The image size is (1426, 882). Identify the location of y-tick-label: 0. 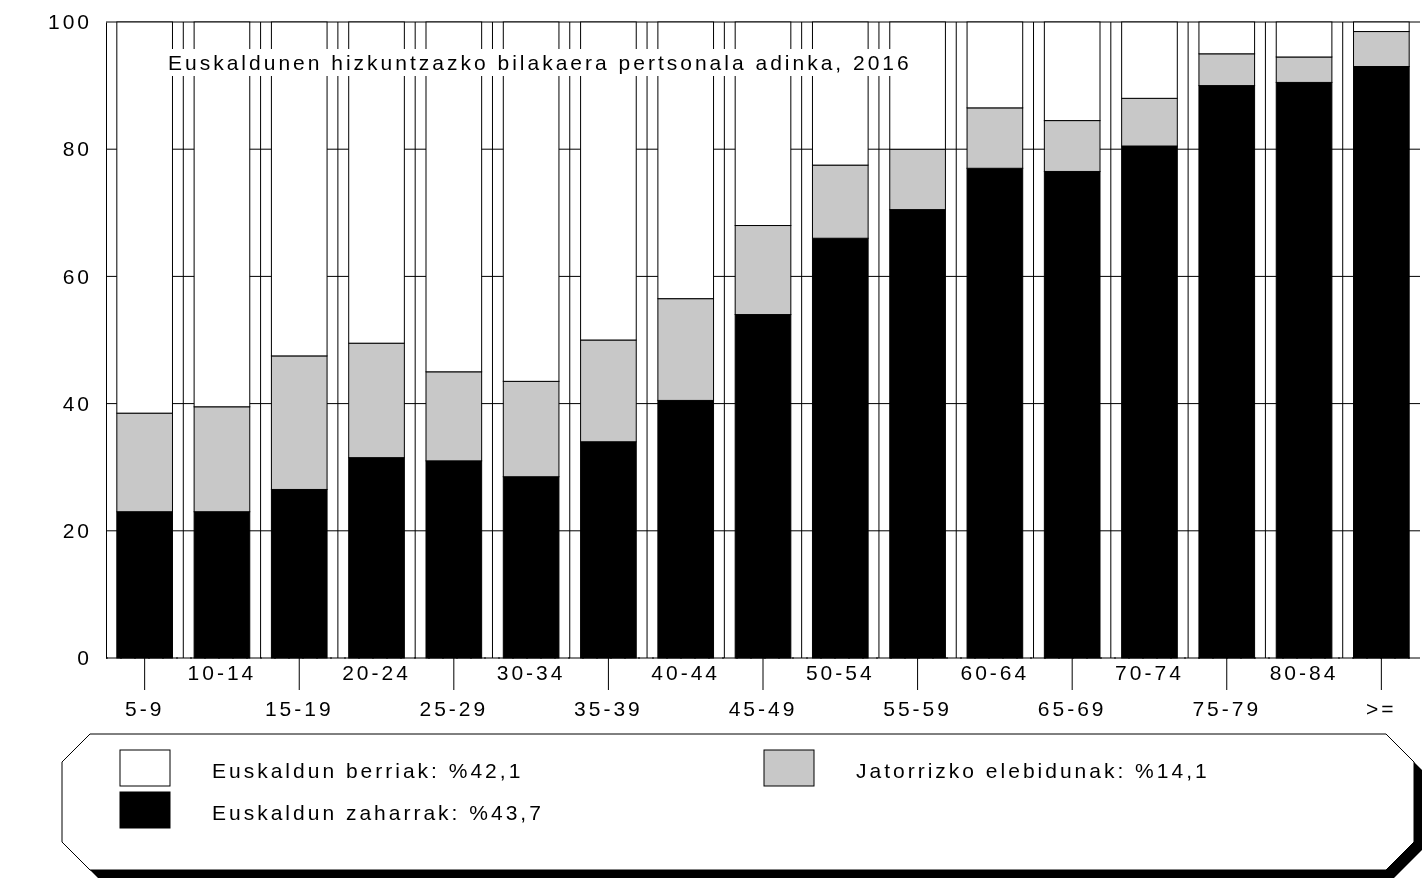
(84, 658).